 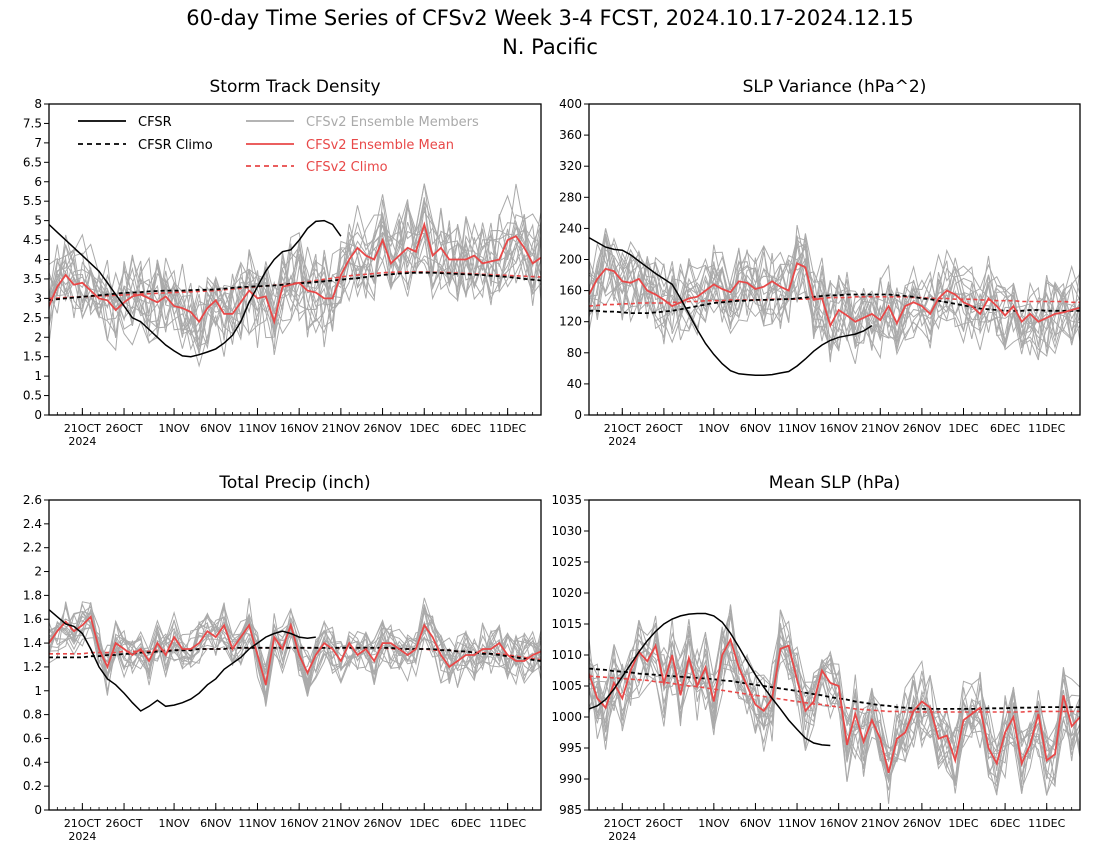 I want to click on y-tick-label: 2.2, so click(x=32, y=548).